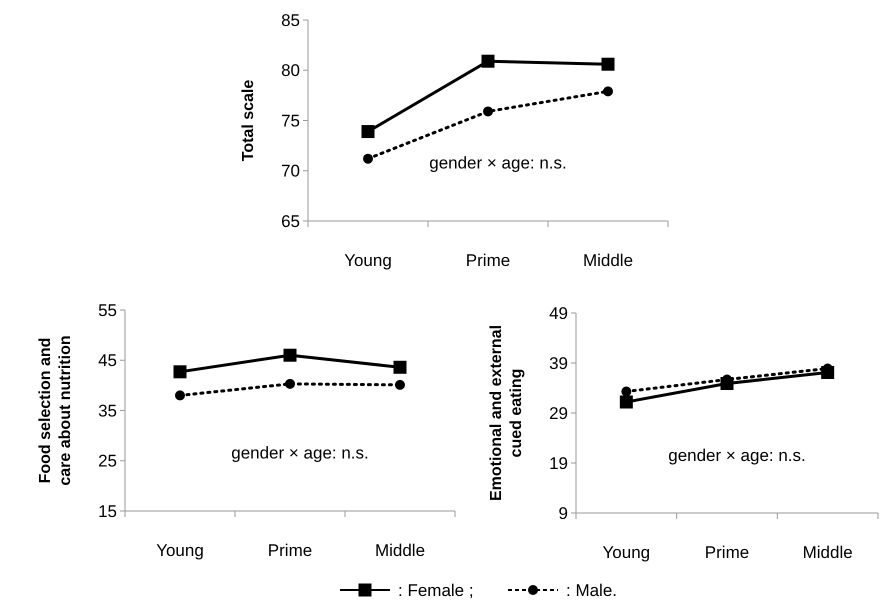 The width and height of the screenshot is (885, 613). I want to click on y-tick-label: 85, so click(290, 20).